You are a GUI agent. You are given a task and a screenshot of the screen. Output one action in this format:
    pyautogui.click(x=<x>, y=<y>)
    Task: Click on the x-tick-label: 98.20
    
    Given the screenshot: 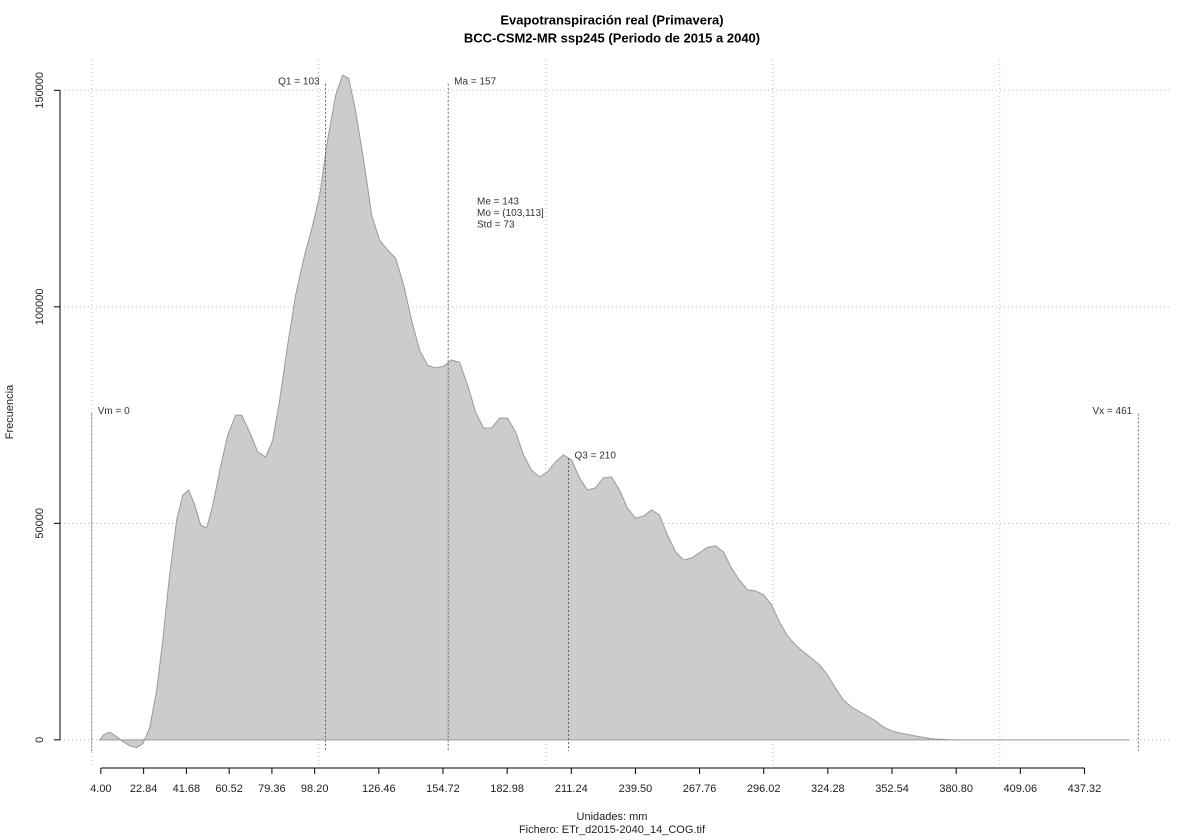 What is the action you would take?
    pyautogui.click(x=315, y=789)
    